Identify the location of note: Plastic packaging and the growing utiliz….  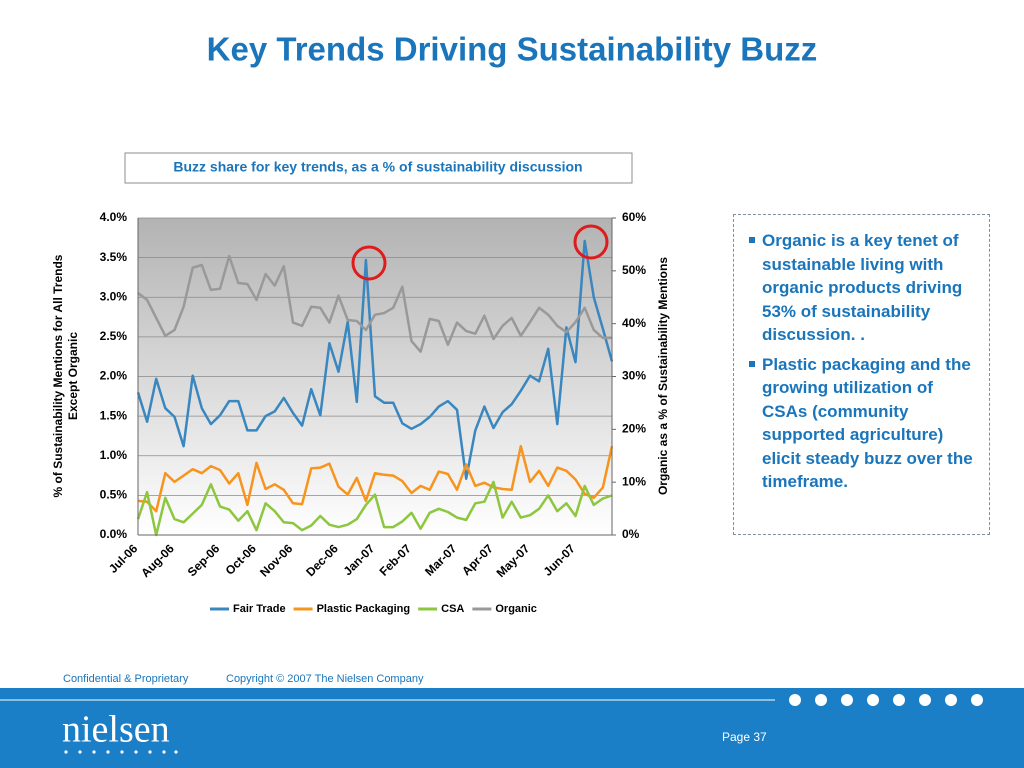
(863, 423).